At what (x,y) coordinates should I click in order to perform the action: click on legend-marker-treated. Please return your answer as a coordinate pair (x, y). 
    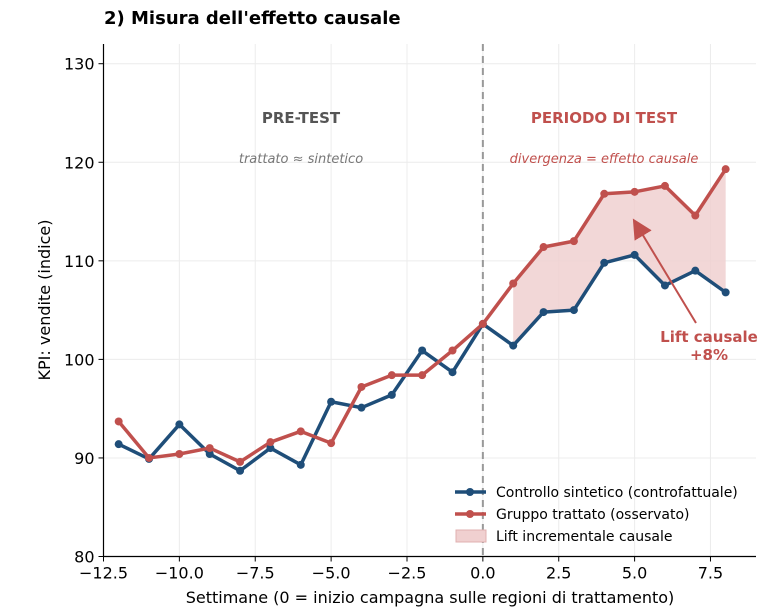
    Looking at the image, I should click on (470, 514).